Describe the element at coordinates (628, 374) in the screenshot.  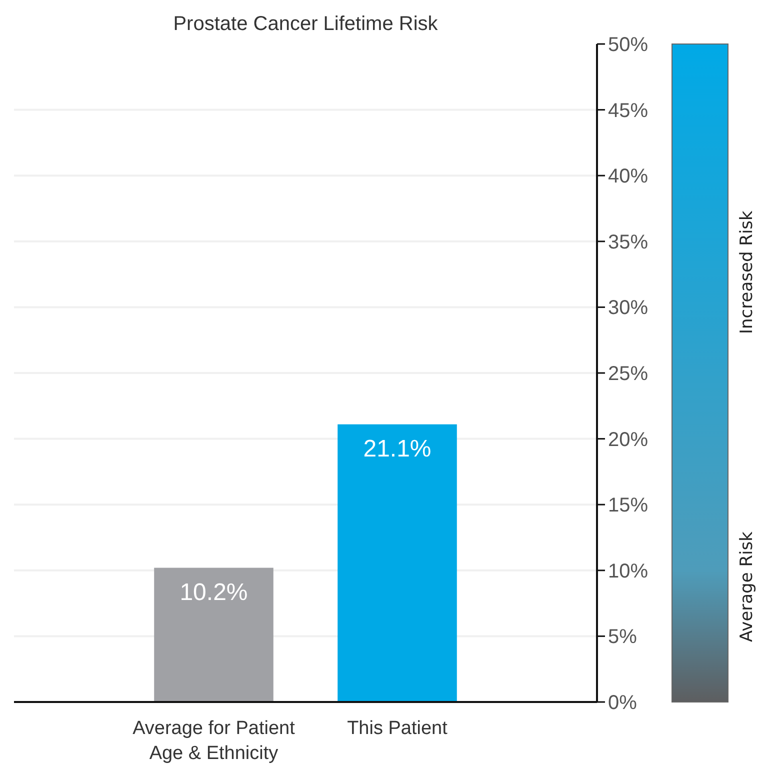
I see `y-tick-label: 25%` at that location.